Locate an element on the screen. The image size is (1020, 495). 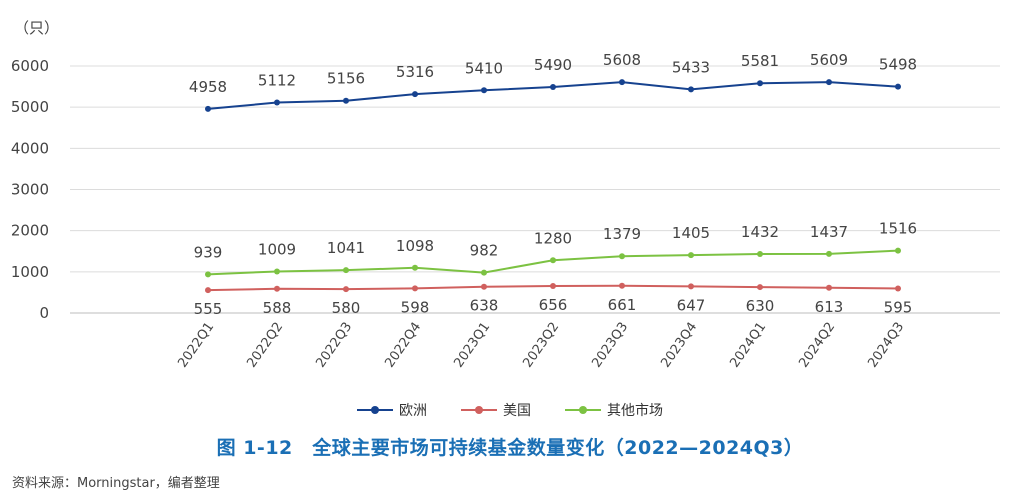
data-label: 647 is located at coordinates (691, 305).